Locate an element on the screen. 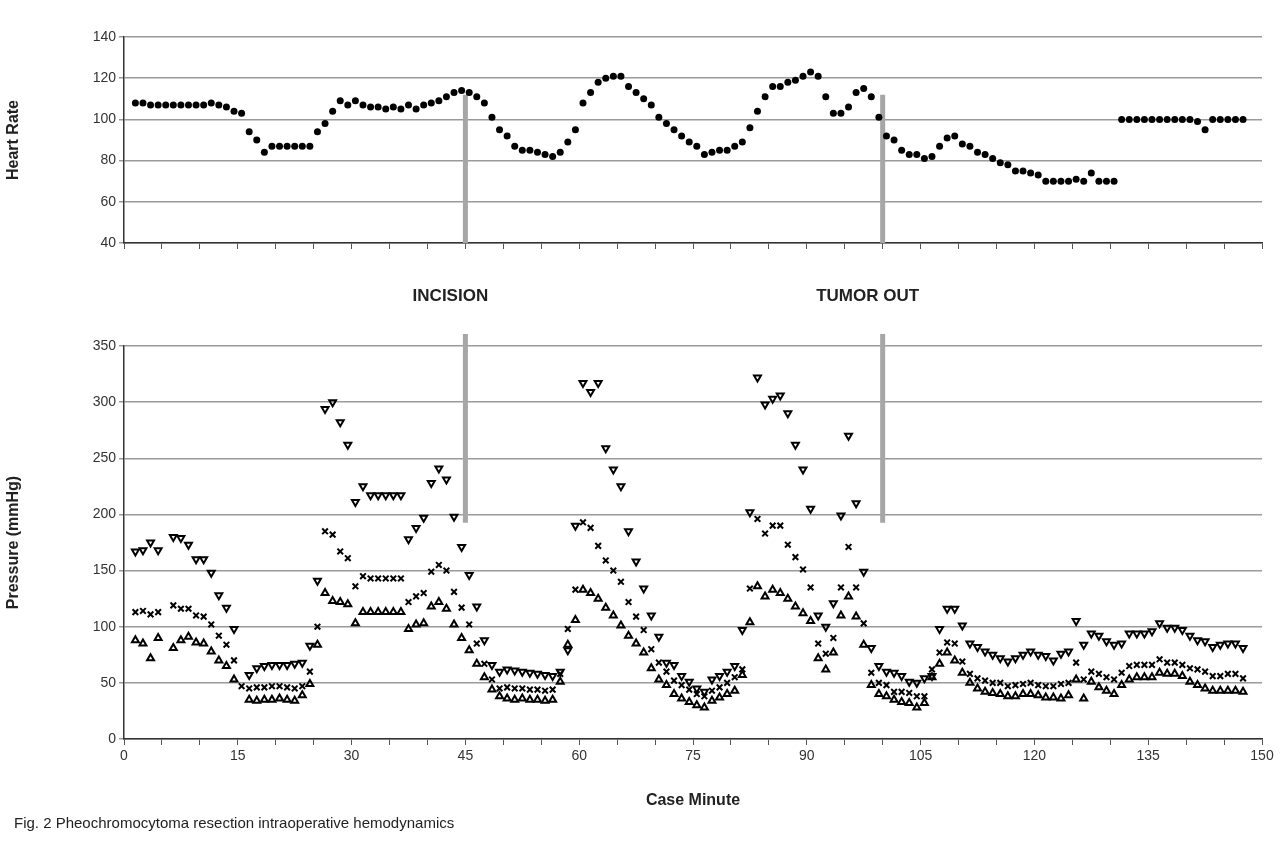 This screenshot has height=841, width=1287. ref-line-label: INCISION is located at coordinates (450, 295).